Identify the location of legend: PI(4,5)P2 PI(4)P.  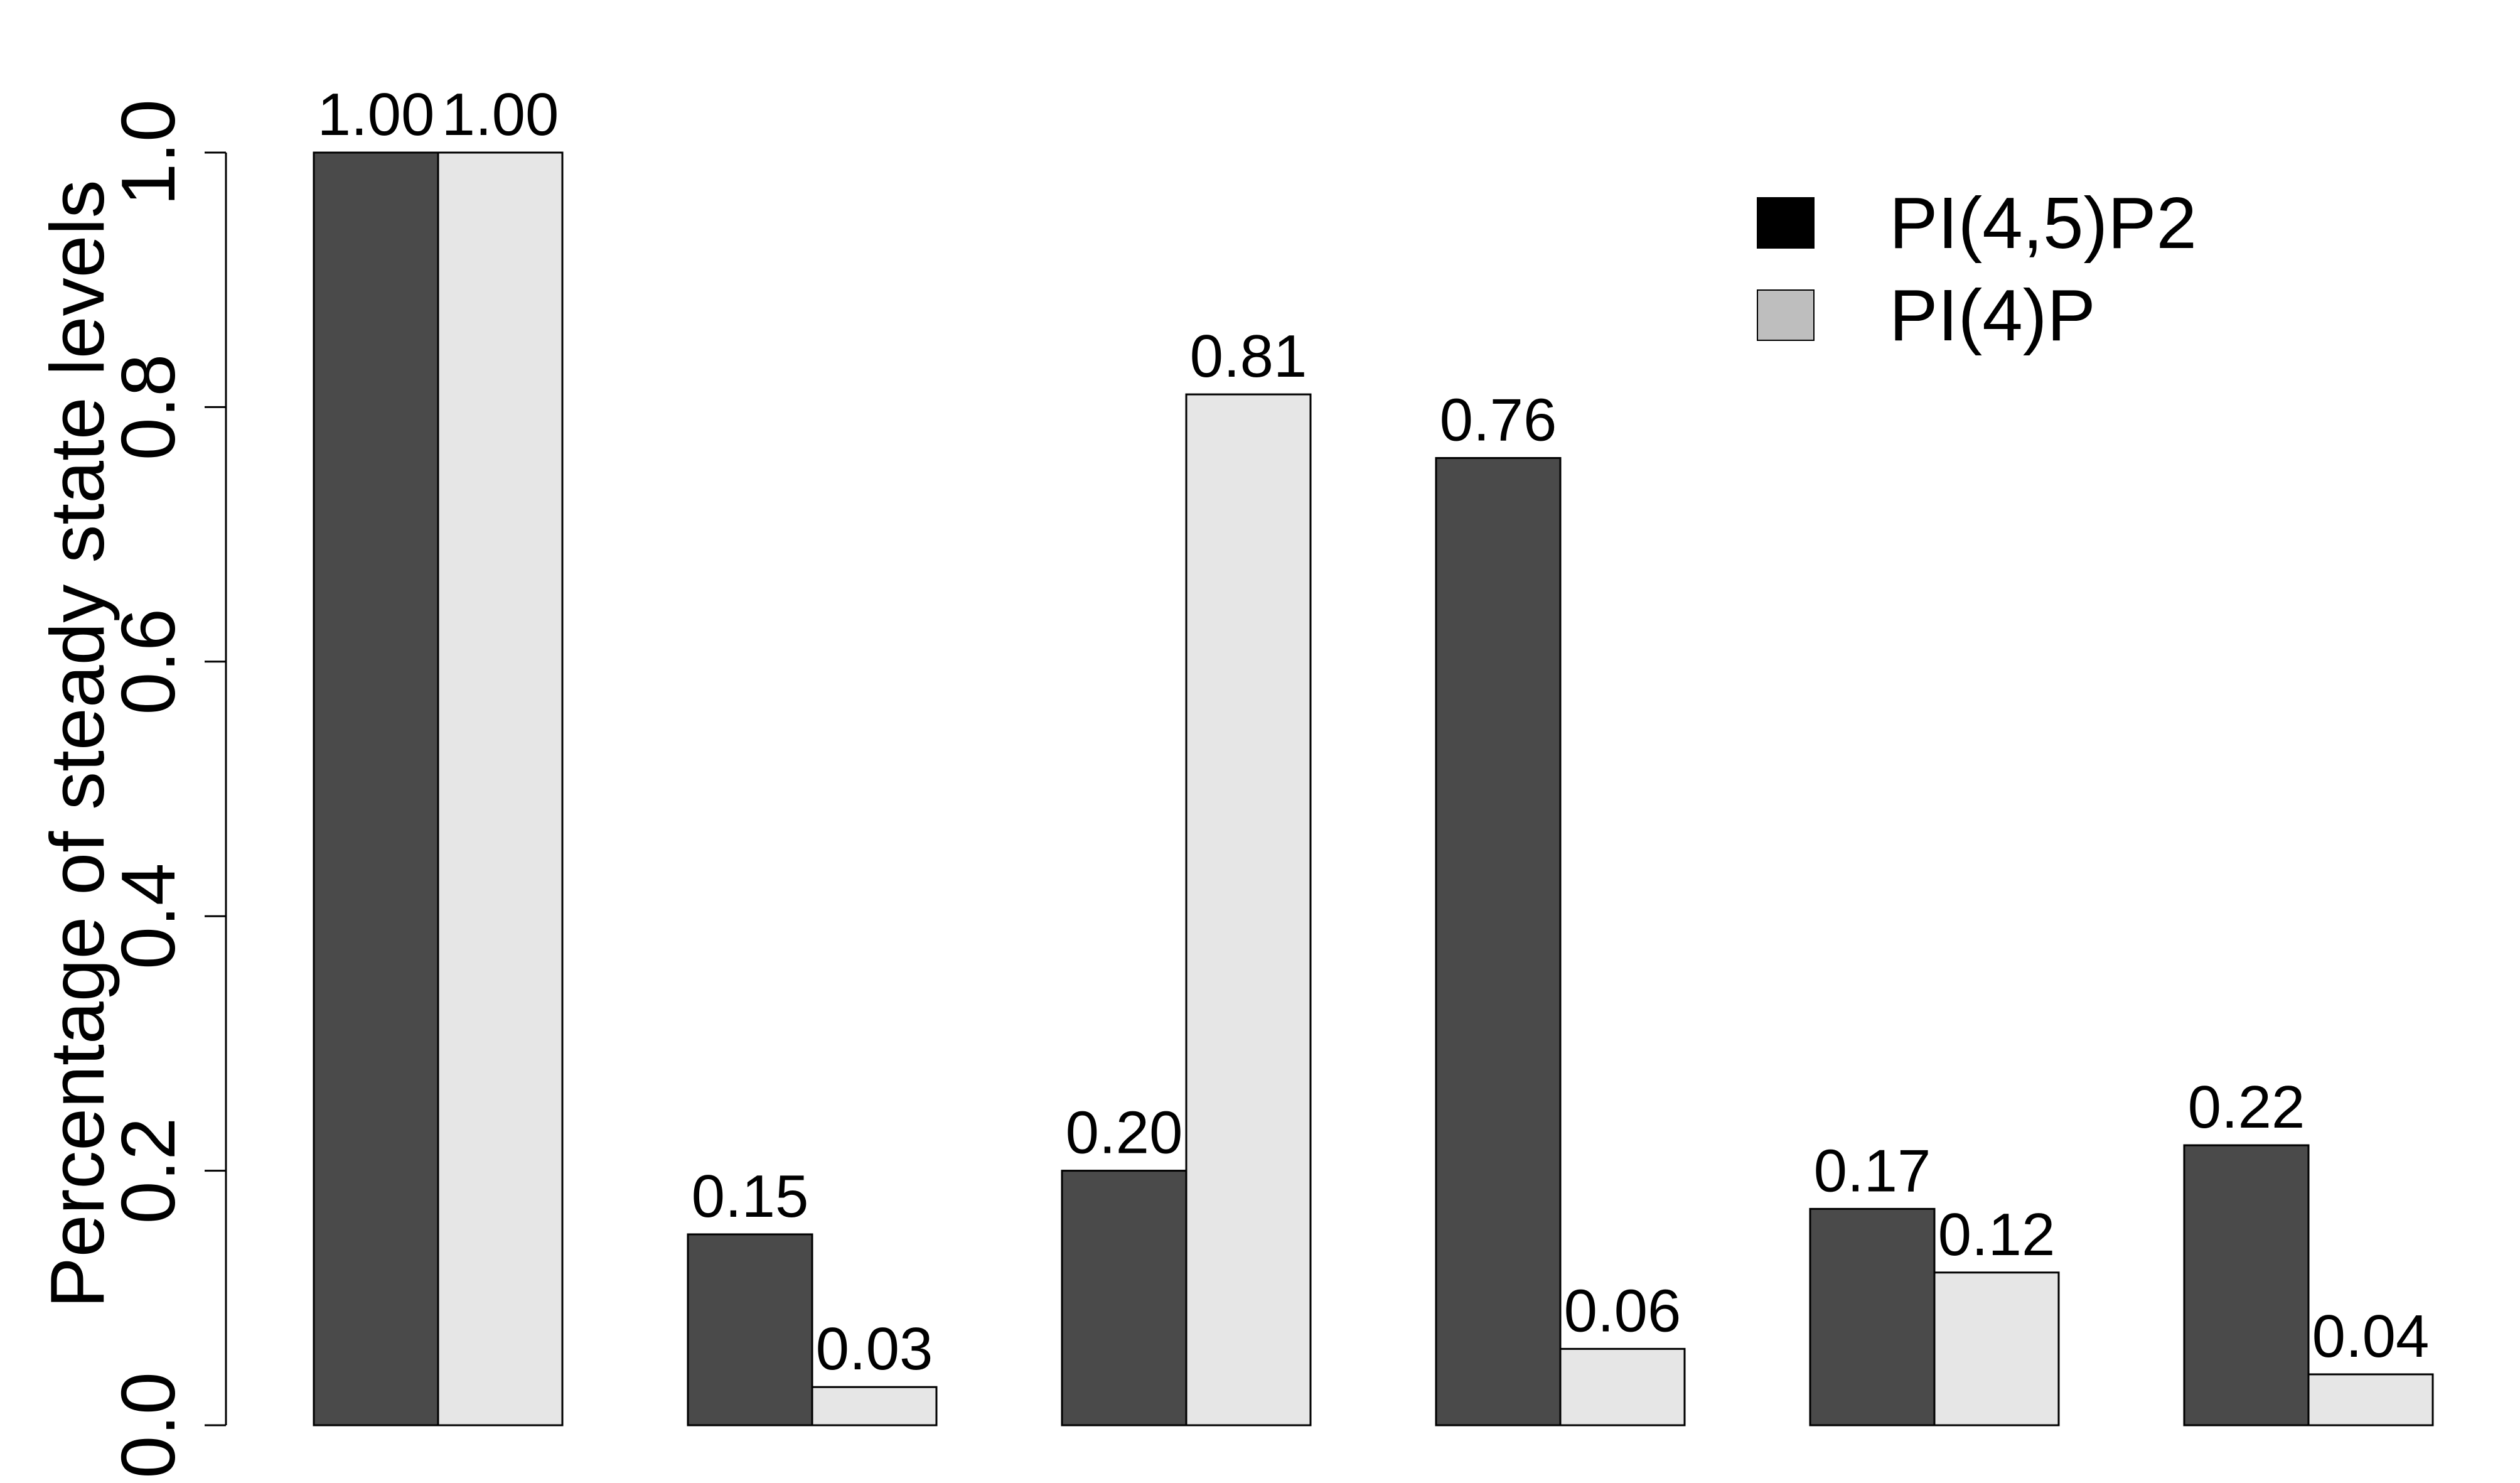
(1977, 269).